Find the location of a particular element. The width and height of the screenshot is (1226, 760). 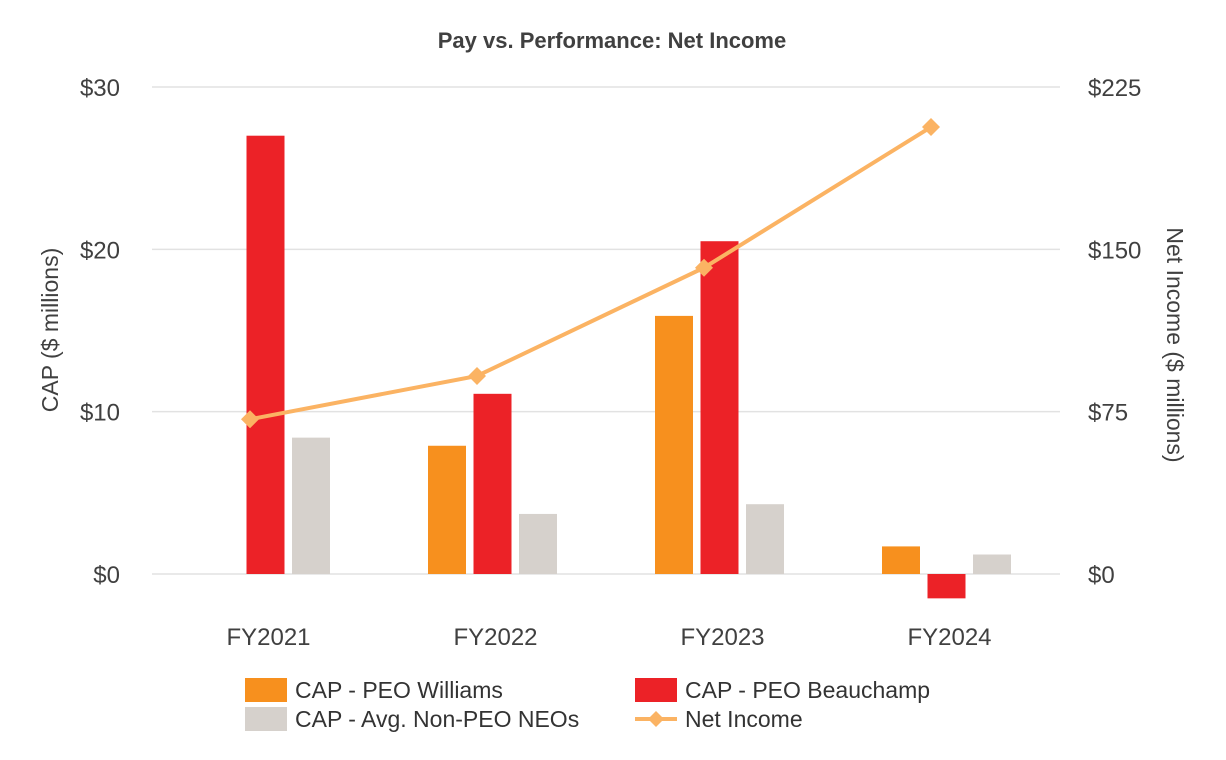

legend-marker-net-income is located at coordinates (656, 719).